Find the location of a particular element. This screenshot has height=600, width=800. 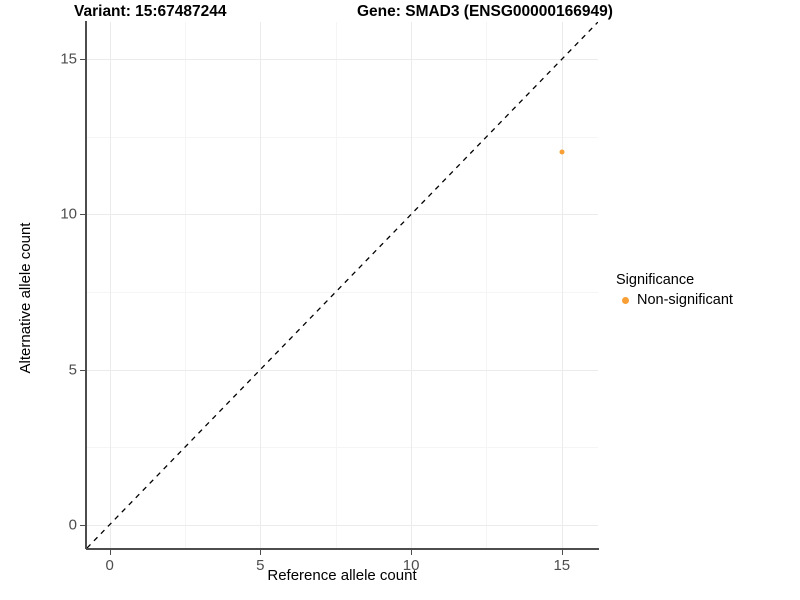

y-axis-title: Alternative allele count is located at coordinates (25, 298).